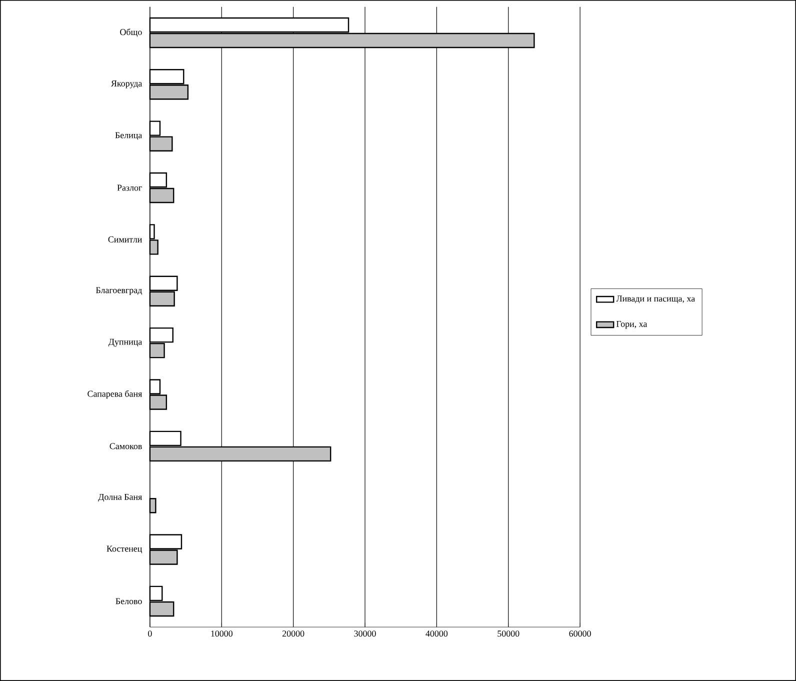 The width and height of the screenshot is (796, 681). Describe the element at coordinates (129, 601) in the screenshot. I see `y-tick-label: Белово` at that location.